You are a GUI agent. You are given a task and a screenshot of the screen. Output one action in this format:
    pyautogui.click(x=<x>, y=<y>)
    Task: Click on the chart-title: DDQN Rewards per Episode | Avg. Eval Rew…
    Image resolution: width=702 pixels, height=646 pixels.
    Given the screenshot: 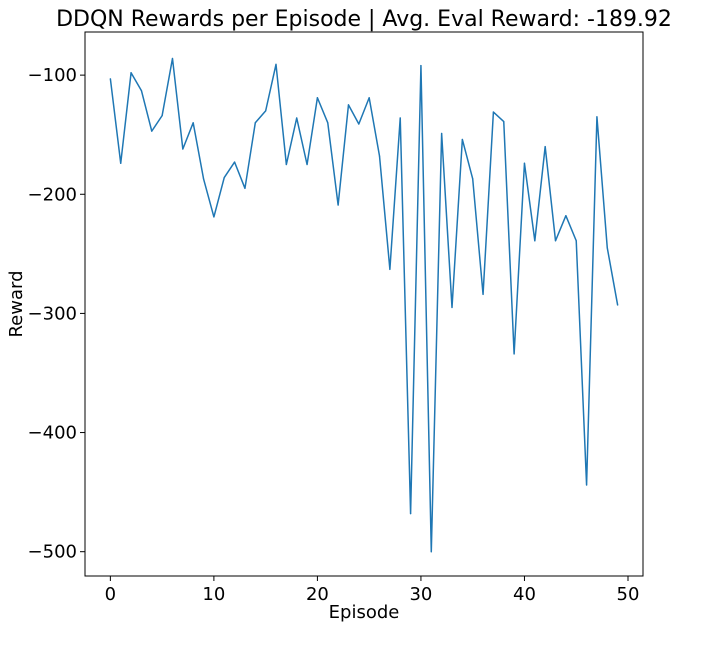 What is the action you would take?
    pyautogui.click(x=364, y=19)
    